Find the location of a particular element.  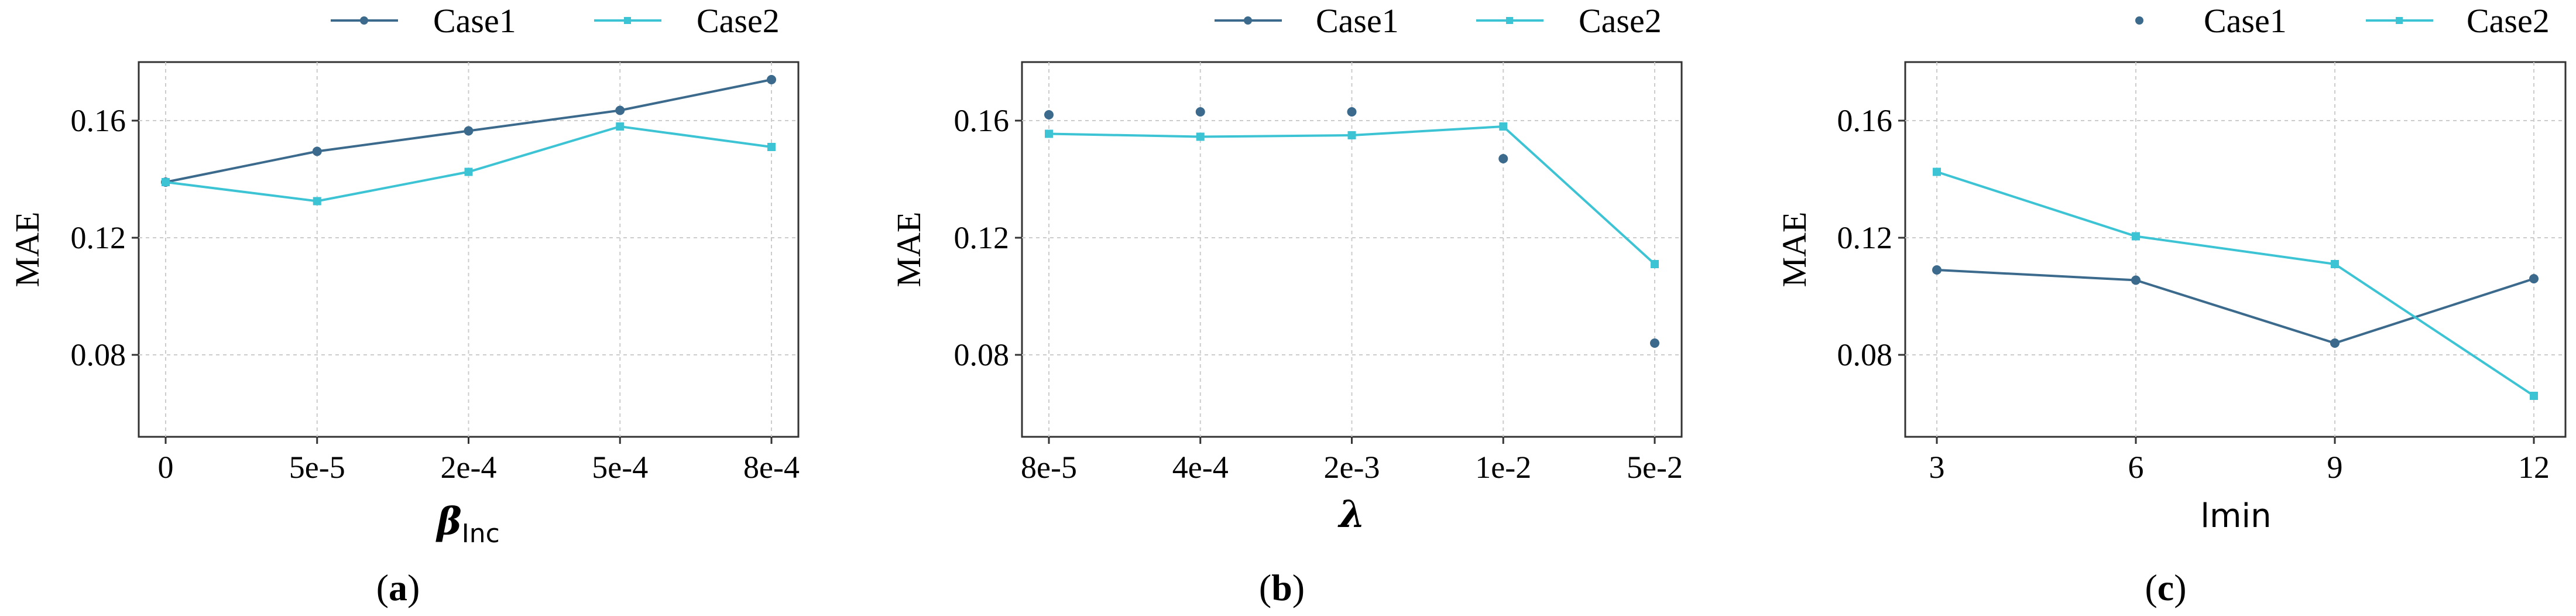

ytick-label-a-2: 0.16 is located at coordinates (99, 121).